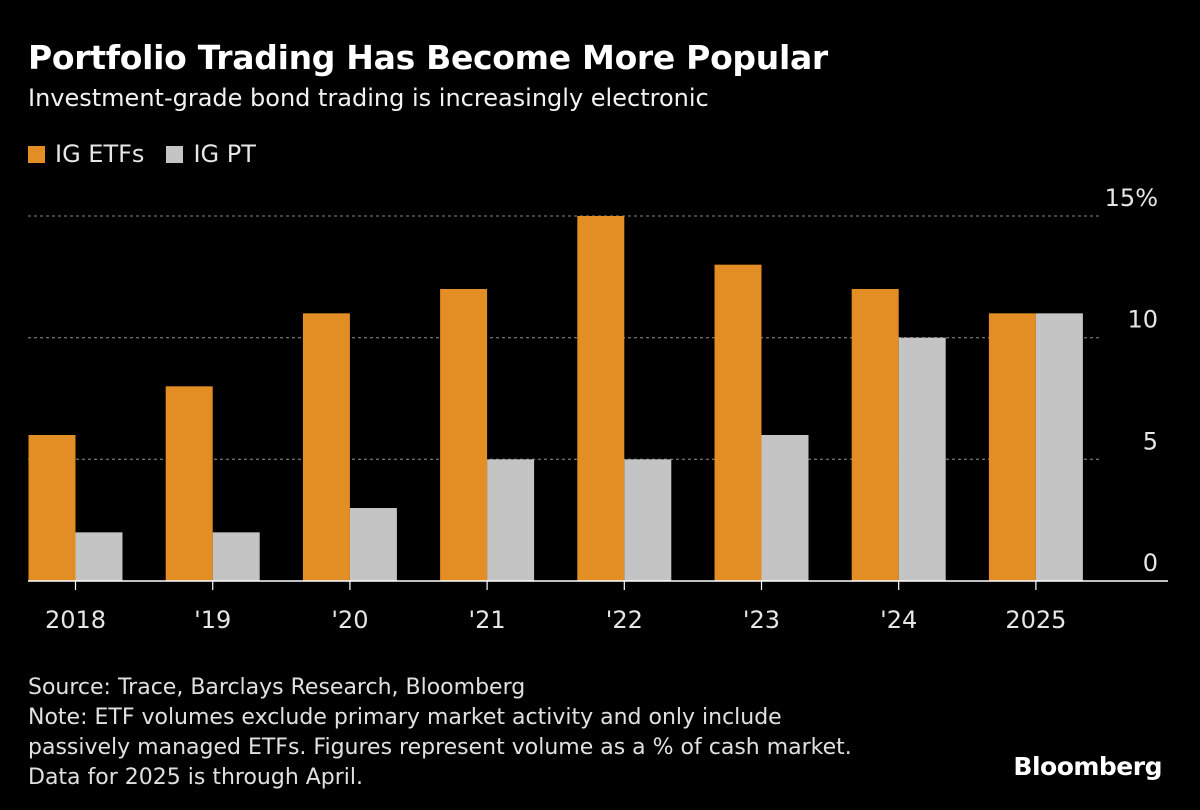  What do you see at coordinates (487, 620) in the screenshot?
I see `x-tick-label: '21` at bounding box center [487, 620].